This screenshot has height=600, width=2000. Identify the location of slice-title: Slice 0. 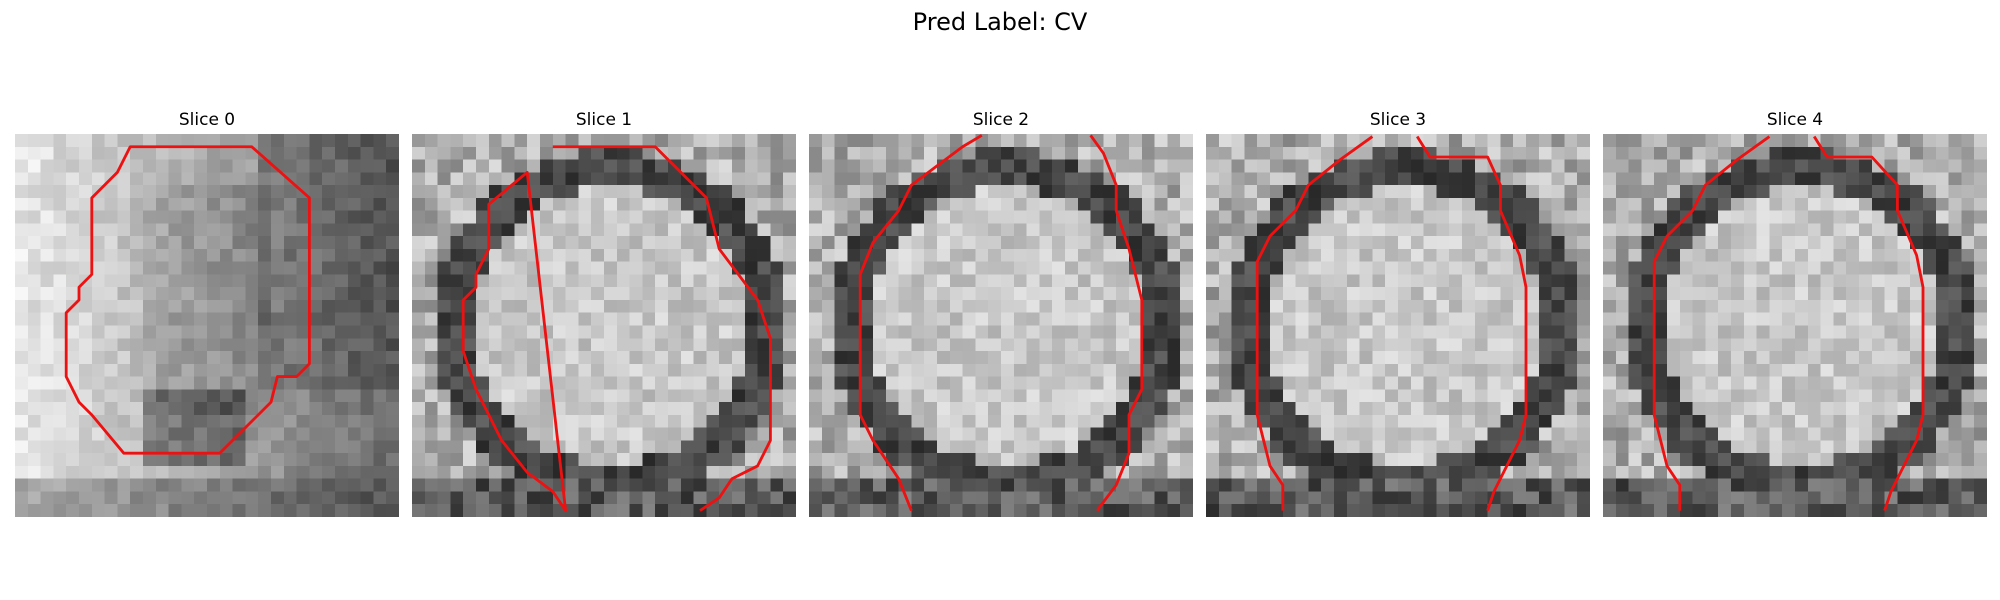
(207, 120).